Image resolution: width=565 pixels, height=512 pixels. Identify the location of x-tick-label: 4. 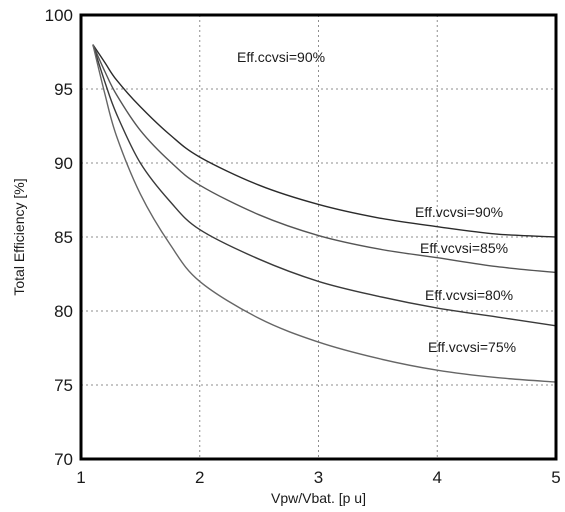
(437, 477).